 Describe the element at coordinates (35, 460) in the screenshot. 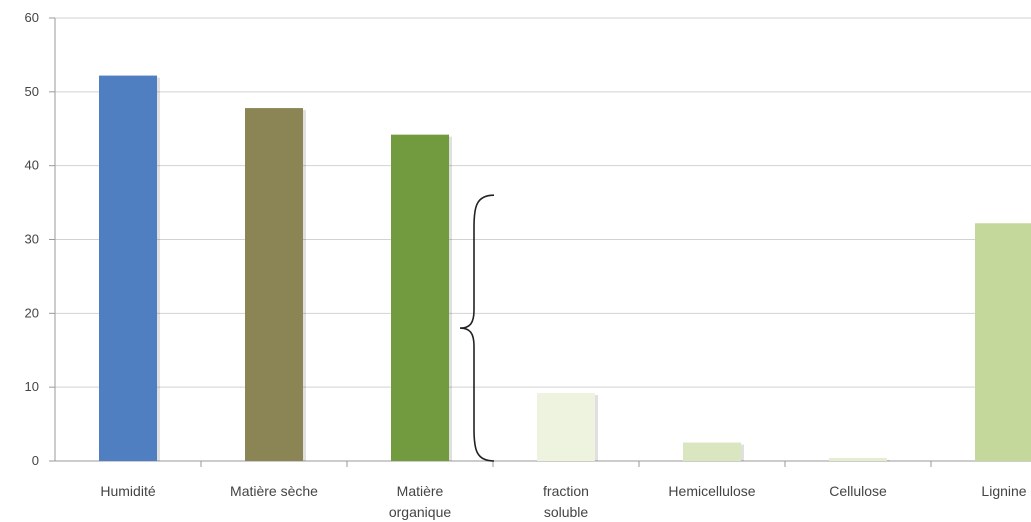

I see `y-tick-label: 0` at that location.